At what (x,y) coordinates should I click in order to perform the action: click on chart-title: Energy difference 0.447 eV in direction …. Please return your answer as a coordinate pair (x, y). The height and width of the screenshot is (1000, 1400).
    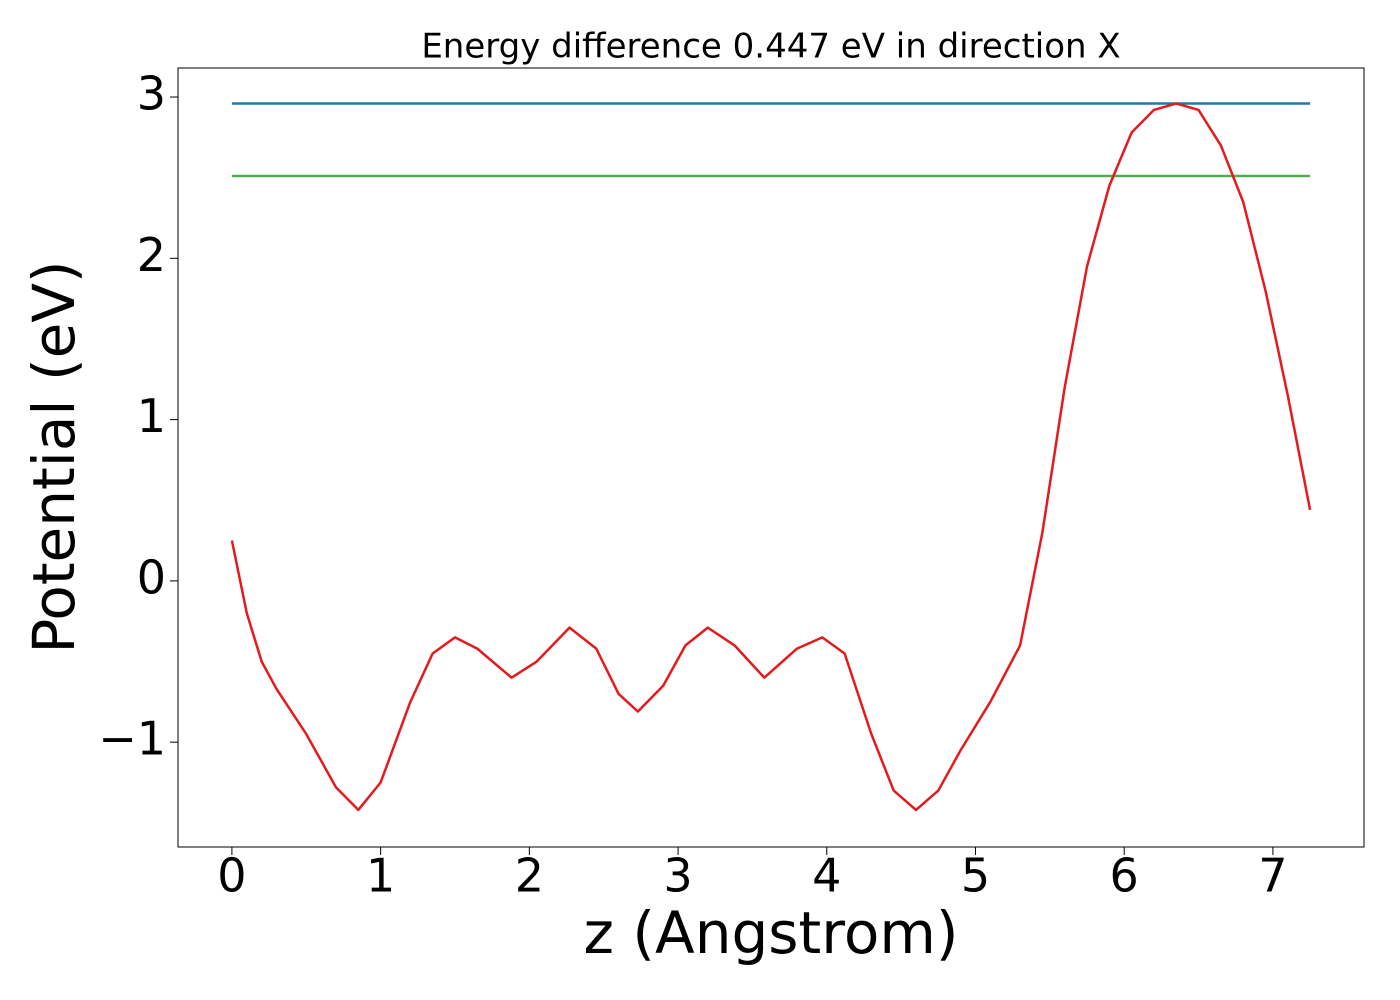
    Looking at the image, I should click on (770, 47).